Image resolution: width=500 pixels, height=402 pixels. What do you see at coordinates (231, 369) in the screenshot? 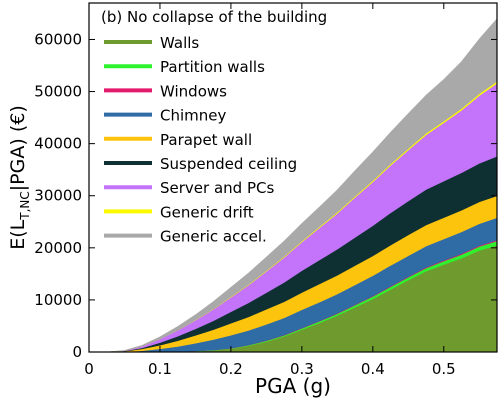
I see `x-tick-label: 0.2` at bounding box center [231, 369].